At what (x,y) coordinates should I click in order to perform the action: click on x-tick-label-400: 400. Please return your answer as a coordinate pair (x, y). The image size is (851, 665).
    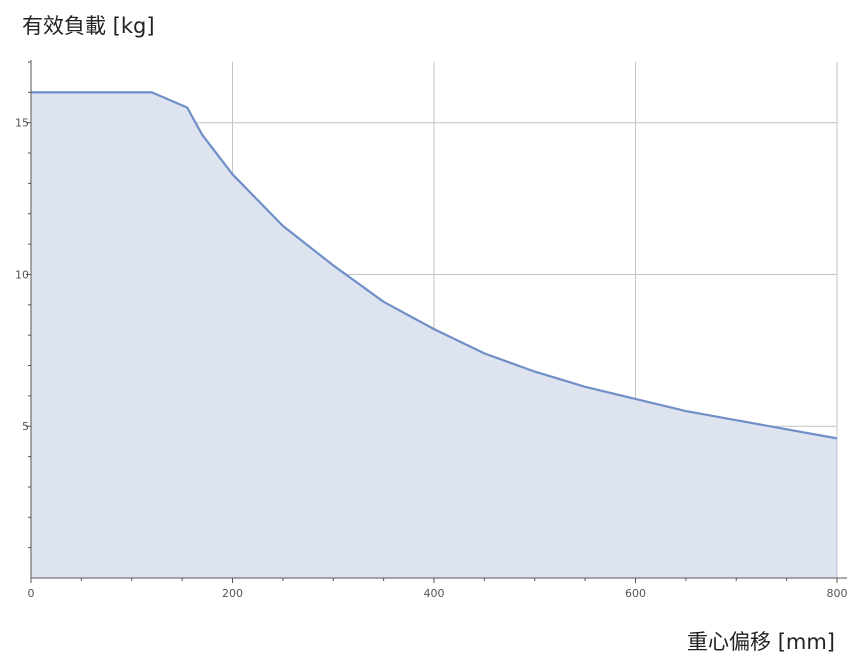
    Looking at the image, I should click on (434, 593).